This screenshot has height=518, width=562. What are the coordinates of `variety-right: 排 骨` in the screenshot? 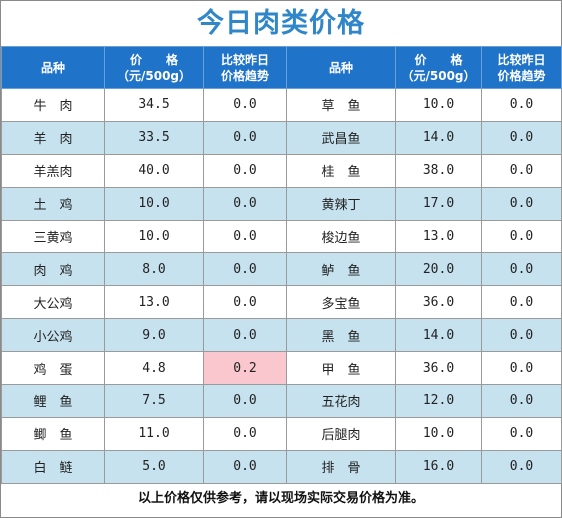 It's located at (341, 466).